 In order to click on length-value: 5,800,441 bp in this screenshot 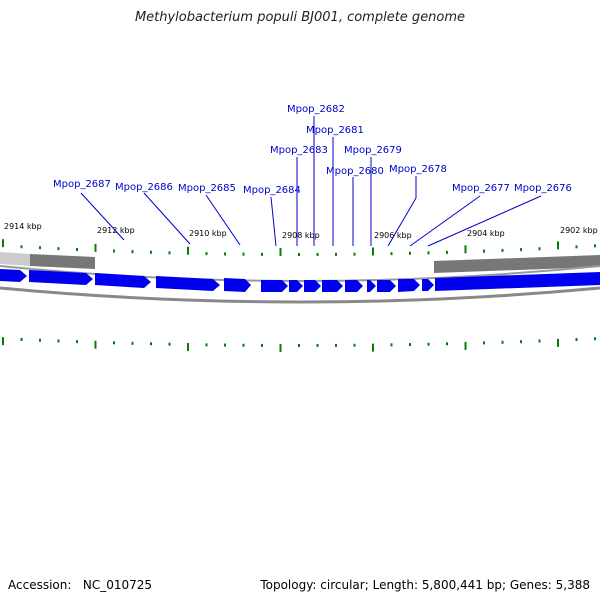, I will do `click(461, 585)`.